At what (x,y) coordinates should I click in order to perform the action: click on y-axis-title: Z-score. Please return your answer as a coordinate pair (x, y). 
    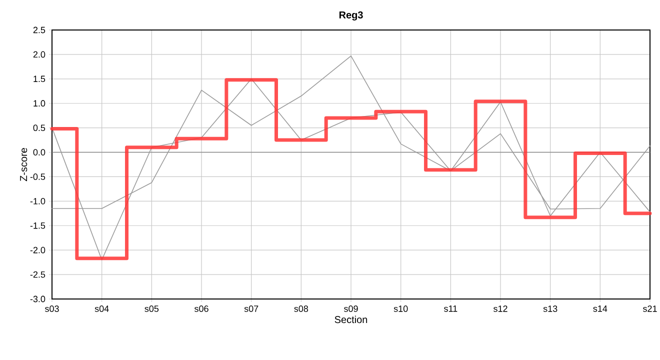
    Looking at the image, I should click on (24, 165).